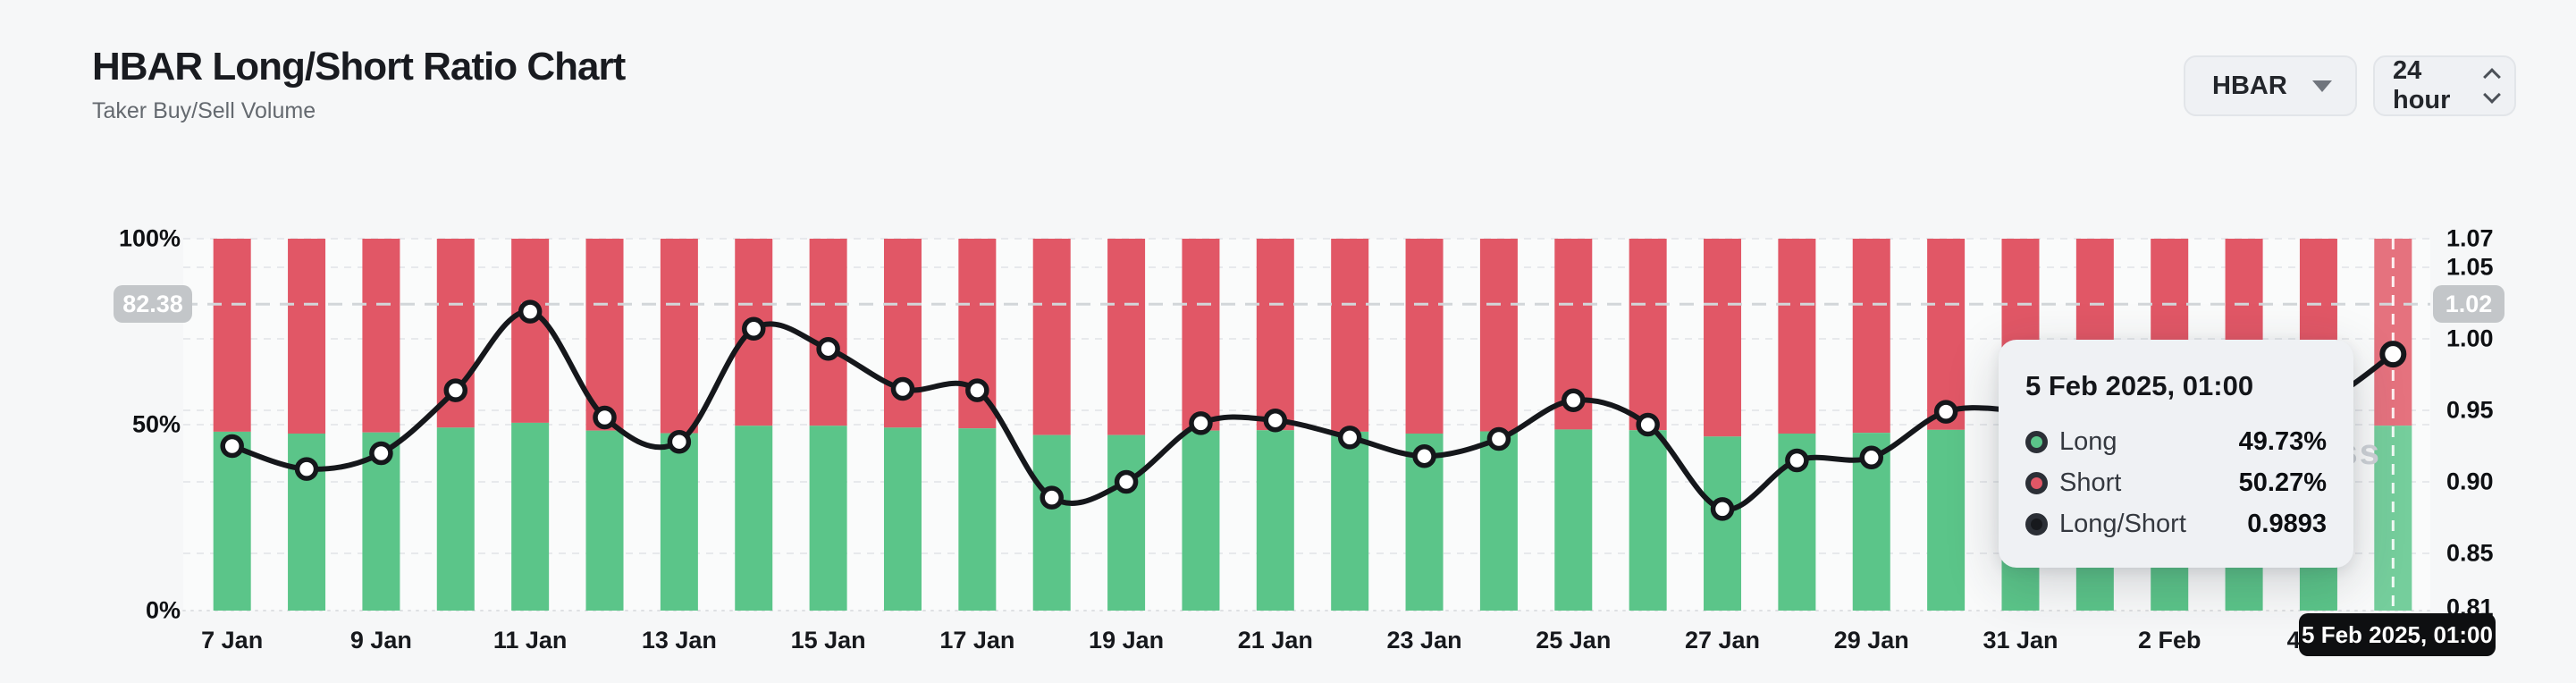  What do you see at coordinates (679, 336) in the screenshot?
I see `bar-short-13-jan` at bounding box center [679, 336].